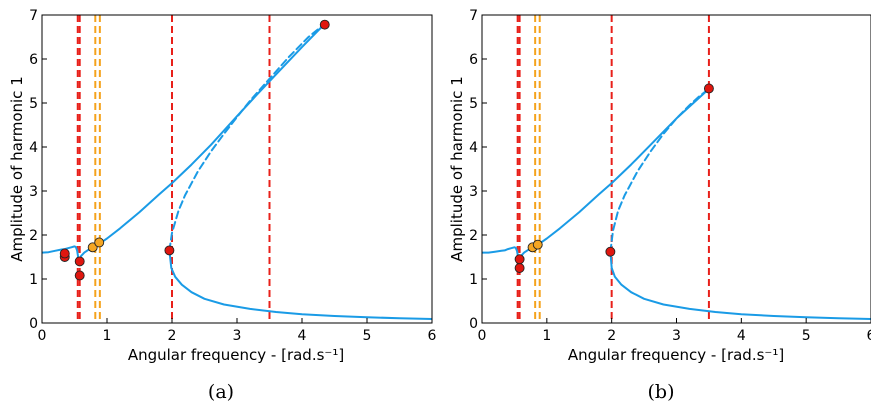 This screenshot has height=404, width=871. What do you see at coordinates (247, 137) in the screenshot?
I see `series-a-1-unstable` at bounding box center [247, 137].